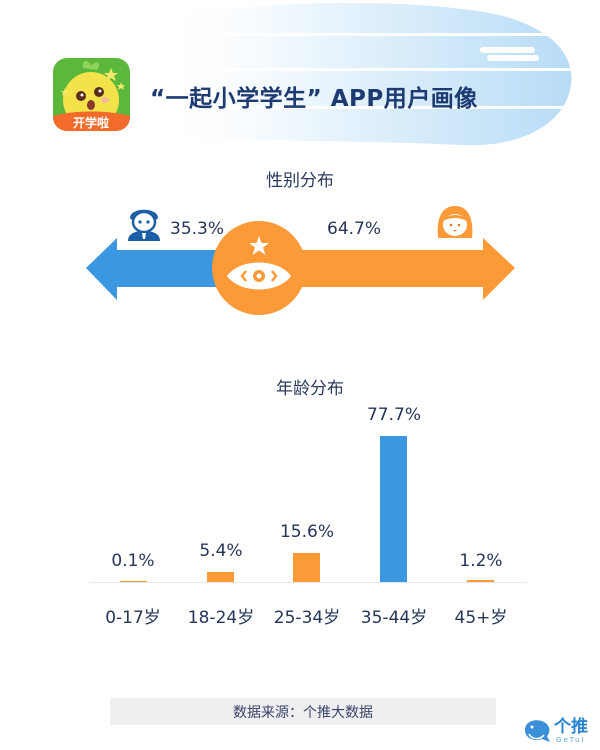 This screenshot has height=750, width=600. I want to click on female-percentage: 64.7%, so click(354, 229).